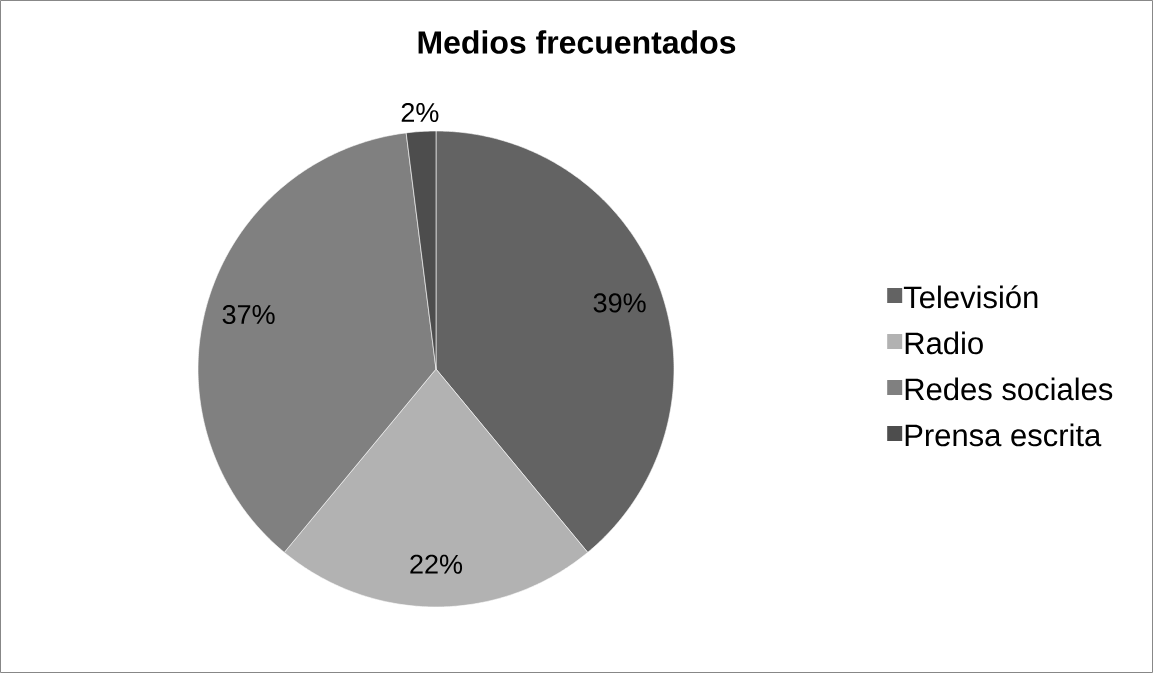  I want to click on data-label: 2%, so click(420, 112).